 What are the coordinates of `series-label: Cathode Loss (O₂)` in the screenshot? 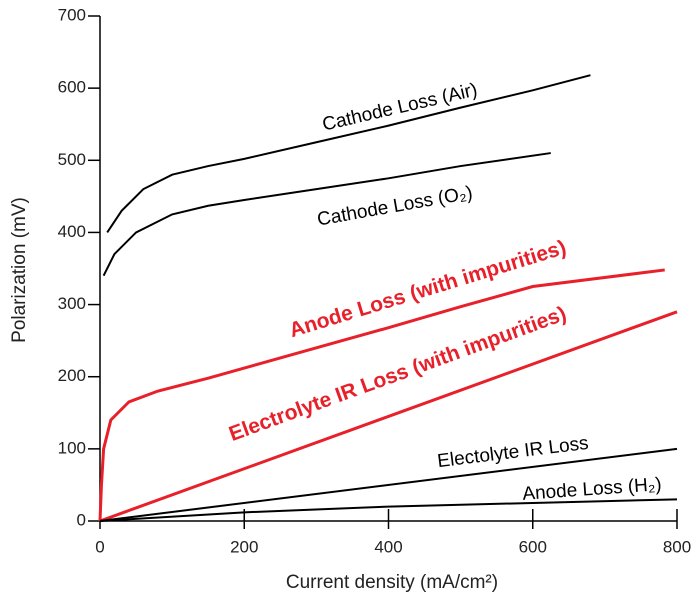 It's located at (395, 207).